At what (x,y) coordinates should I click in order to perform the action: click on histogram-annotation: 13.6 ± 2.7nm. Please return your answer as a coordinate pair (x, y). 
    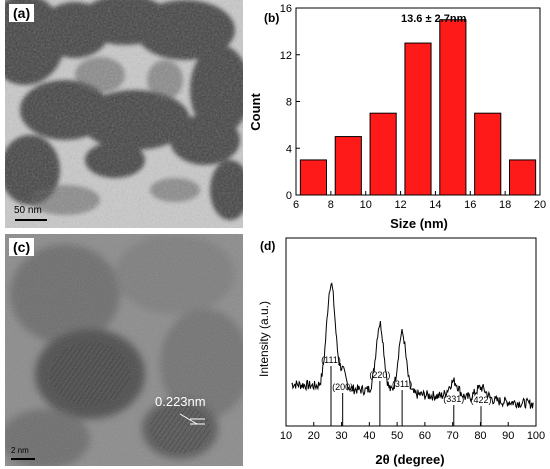
    Looking at the image, I should click on (434, 19).